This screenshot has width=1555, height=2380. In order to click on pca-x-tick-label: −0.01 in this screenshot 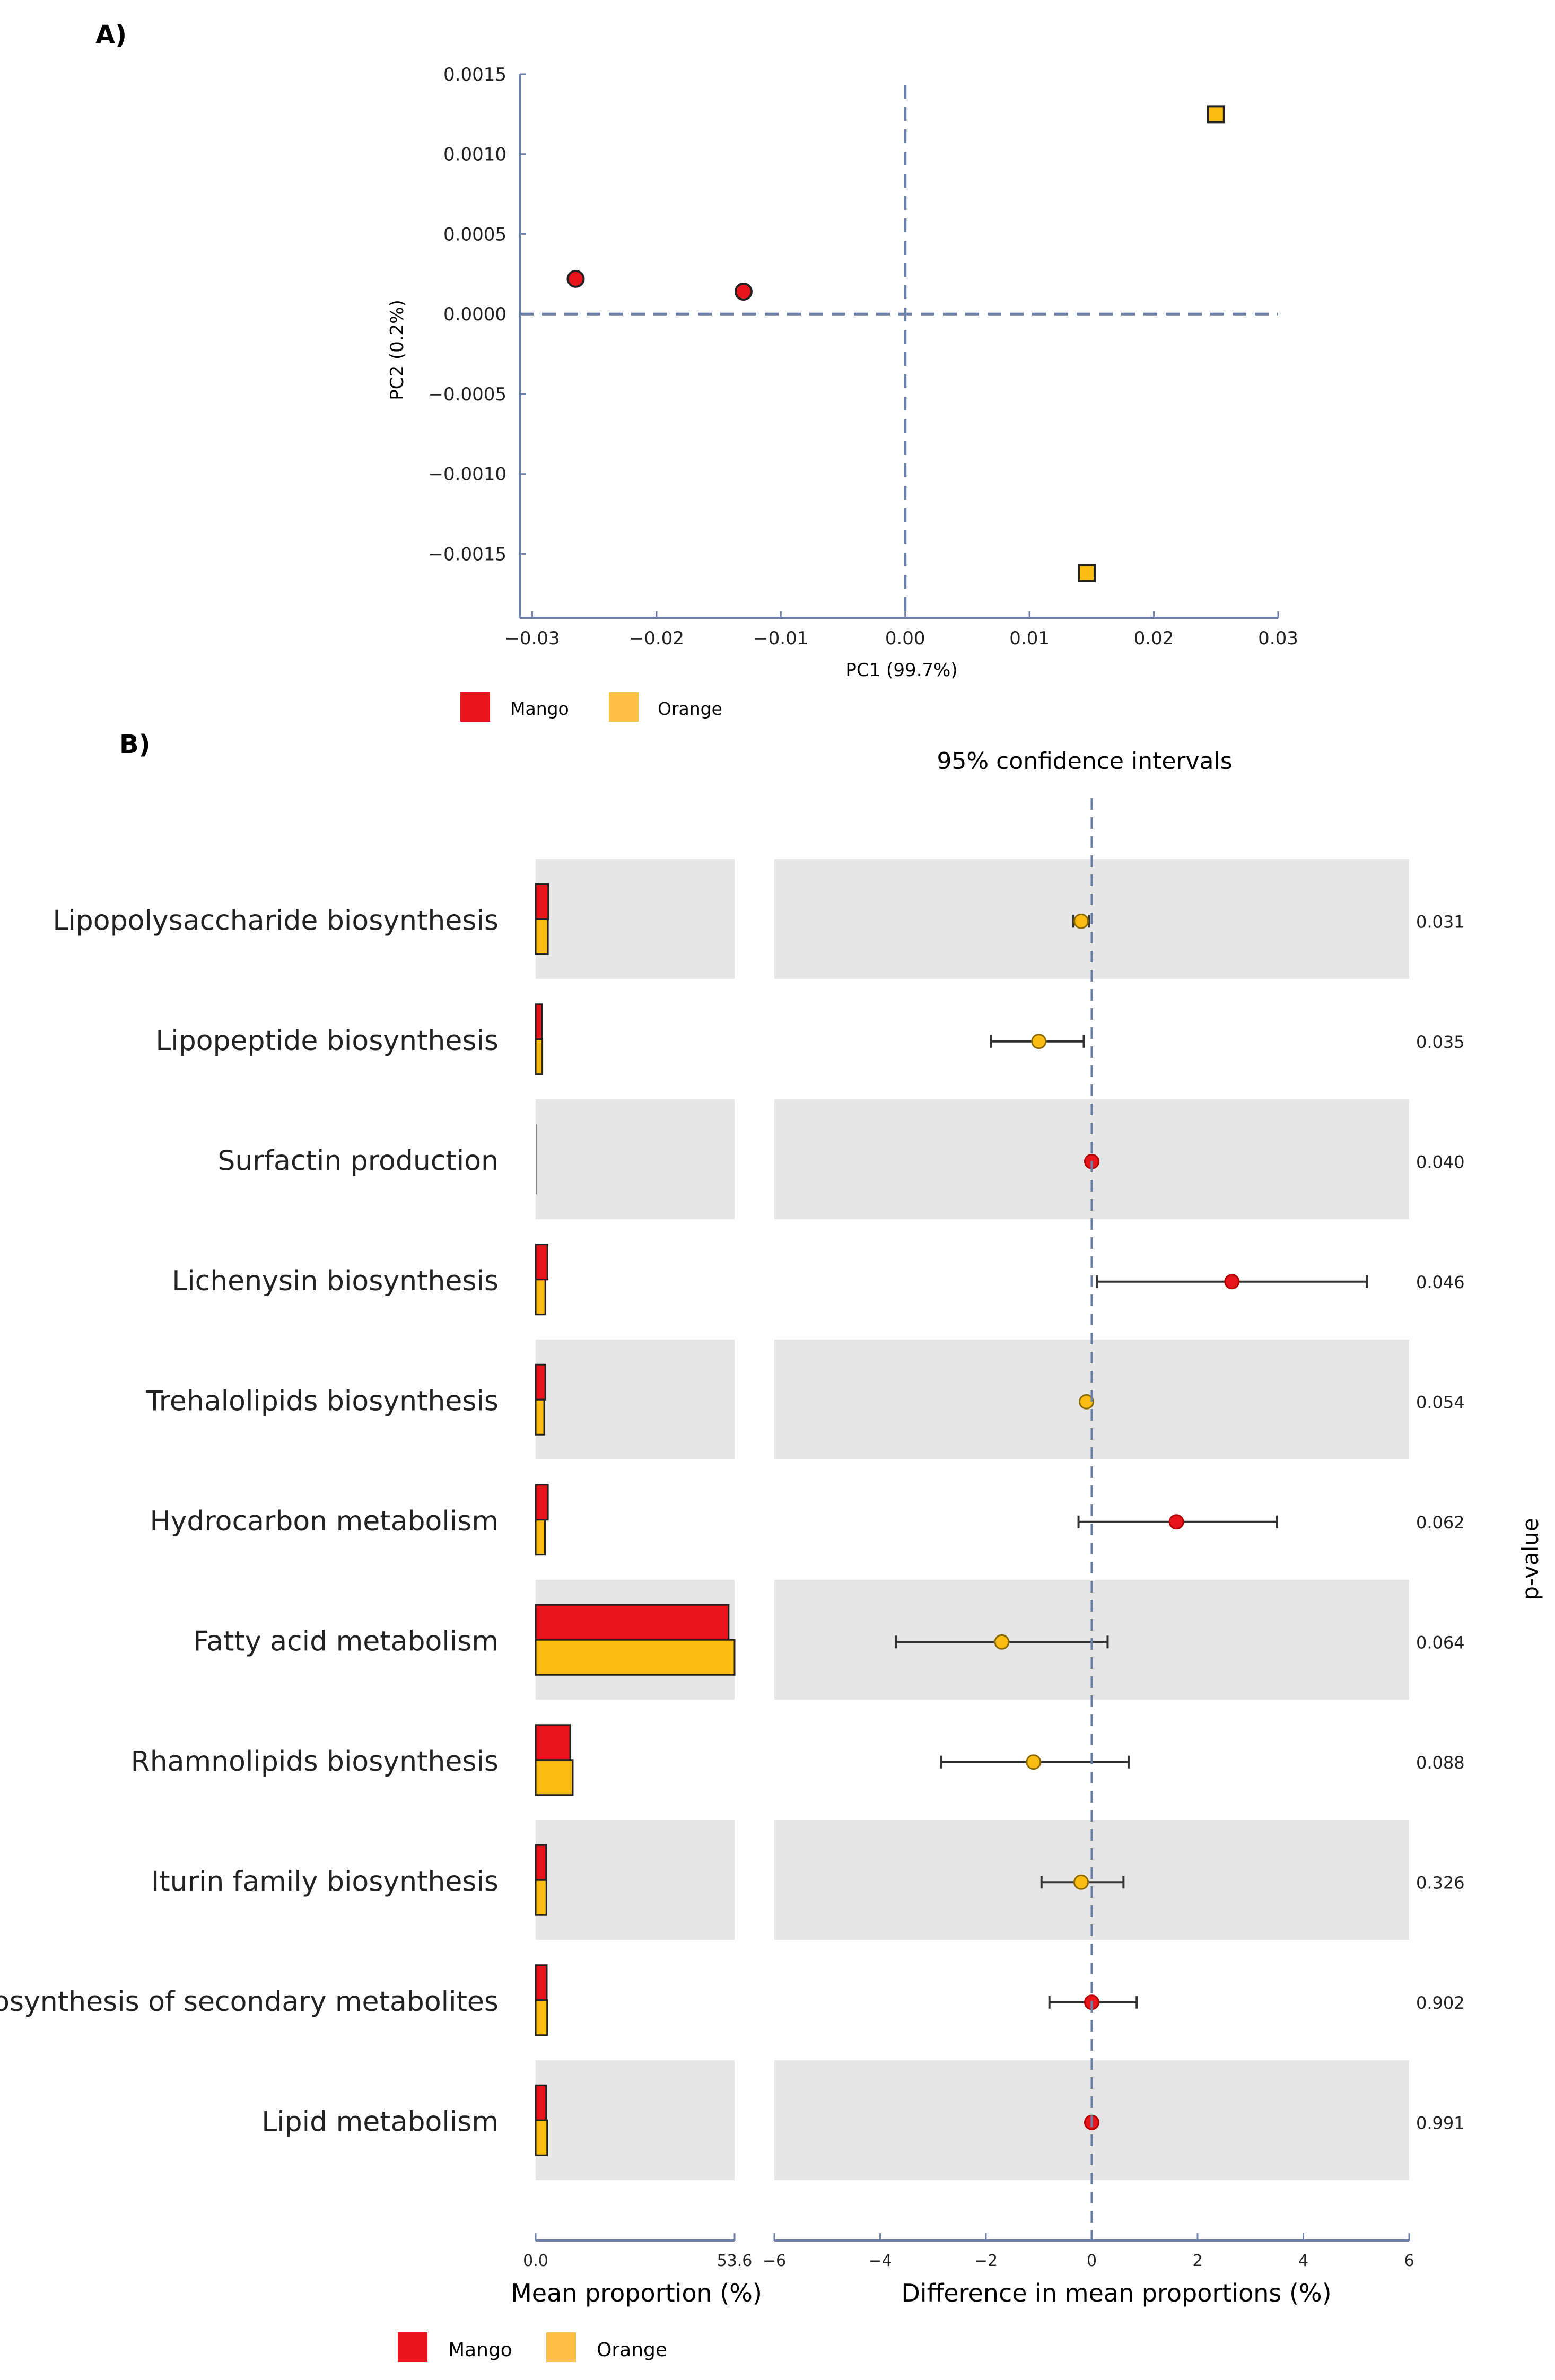, I will do `click(780, 638)`.